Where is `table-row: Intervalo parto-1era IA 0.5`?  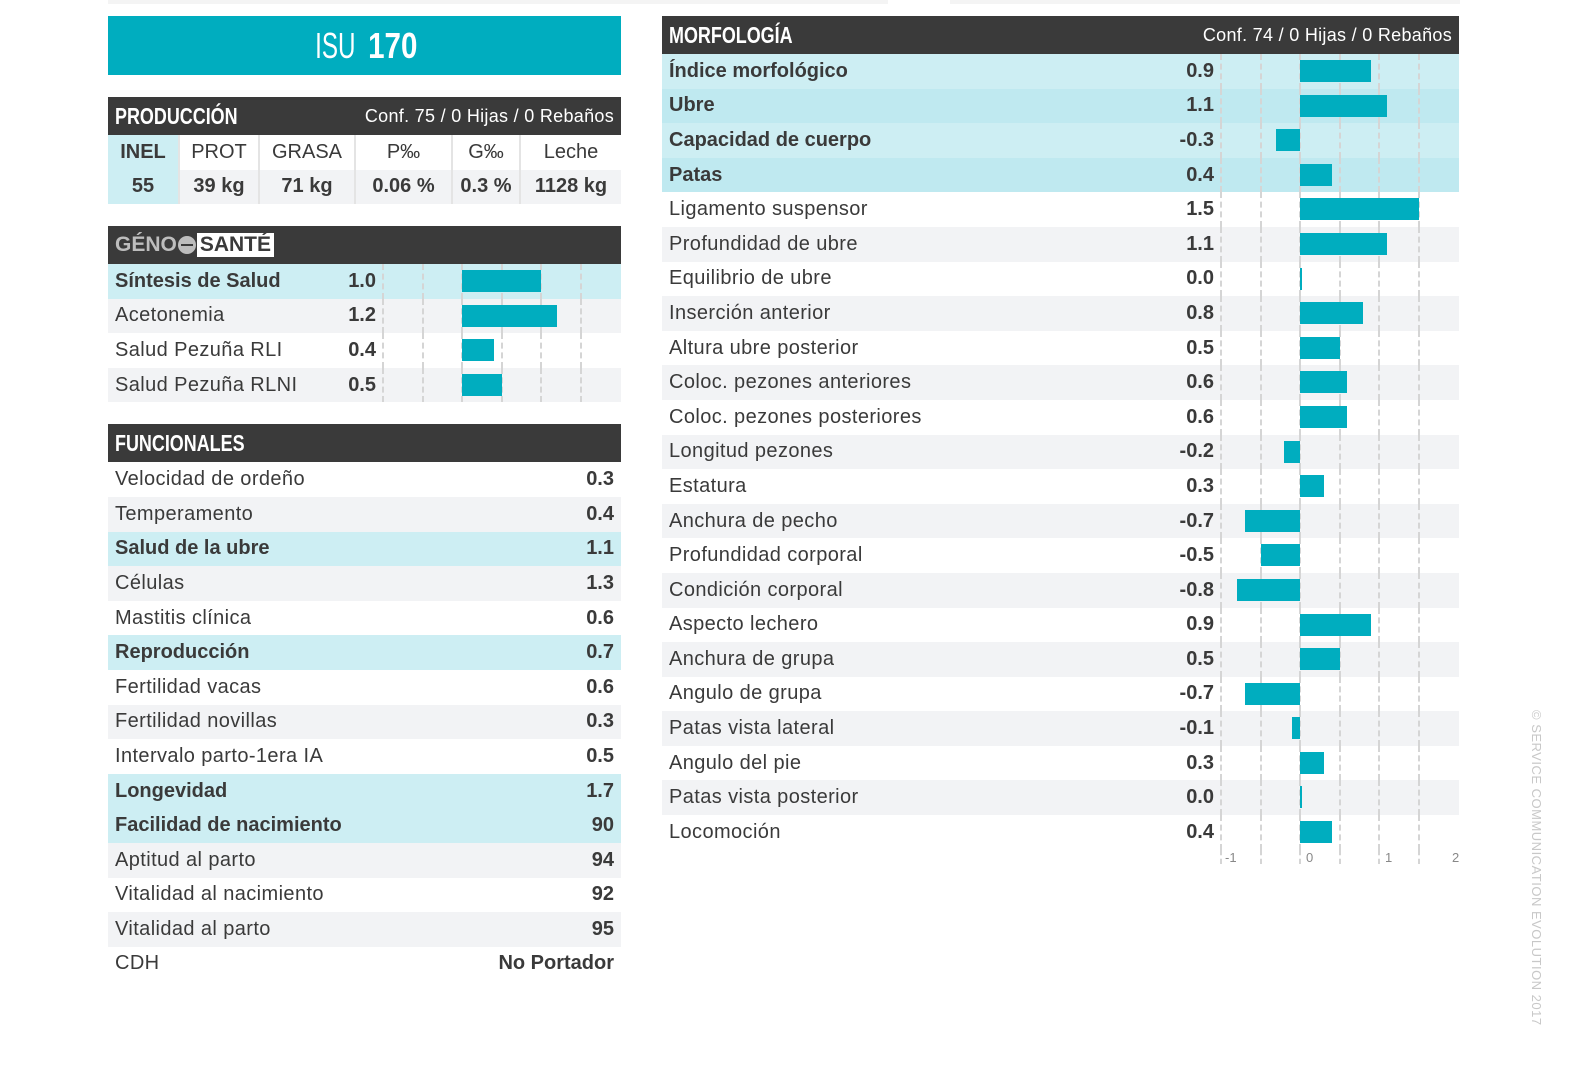
table-row: Intervalo parto-1era IA 0.5 is located at coordinates (364, 756).